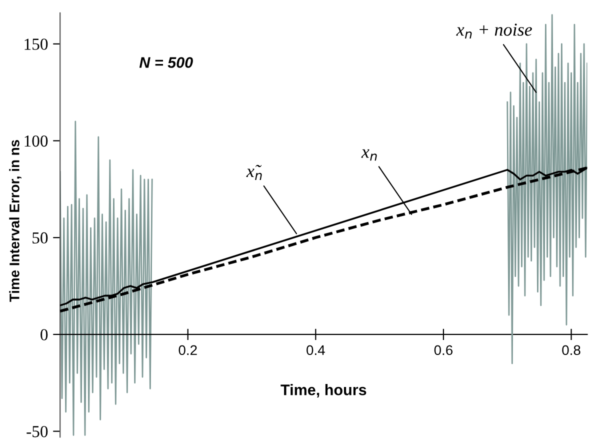  Describe the element at coordinates (37, 432) in the screenshot. I see `y-tick-label: -50` at that location.